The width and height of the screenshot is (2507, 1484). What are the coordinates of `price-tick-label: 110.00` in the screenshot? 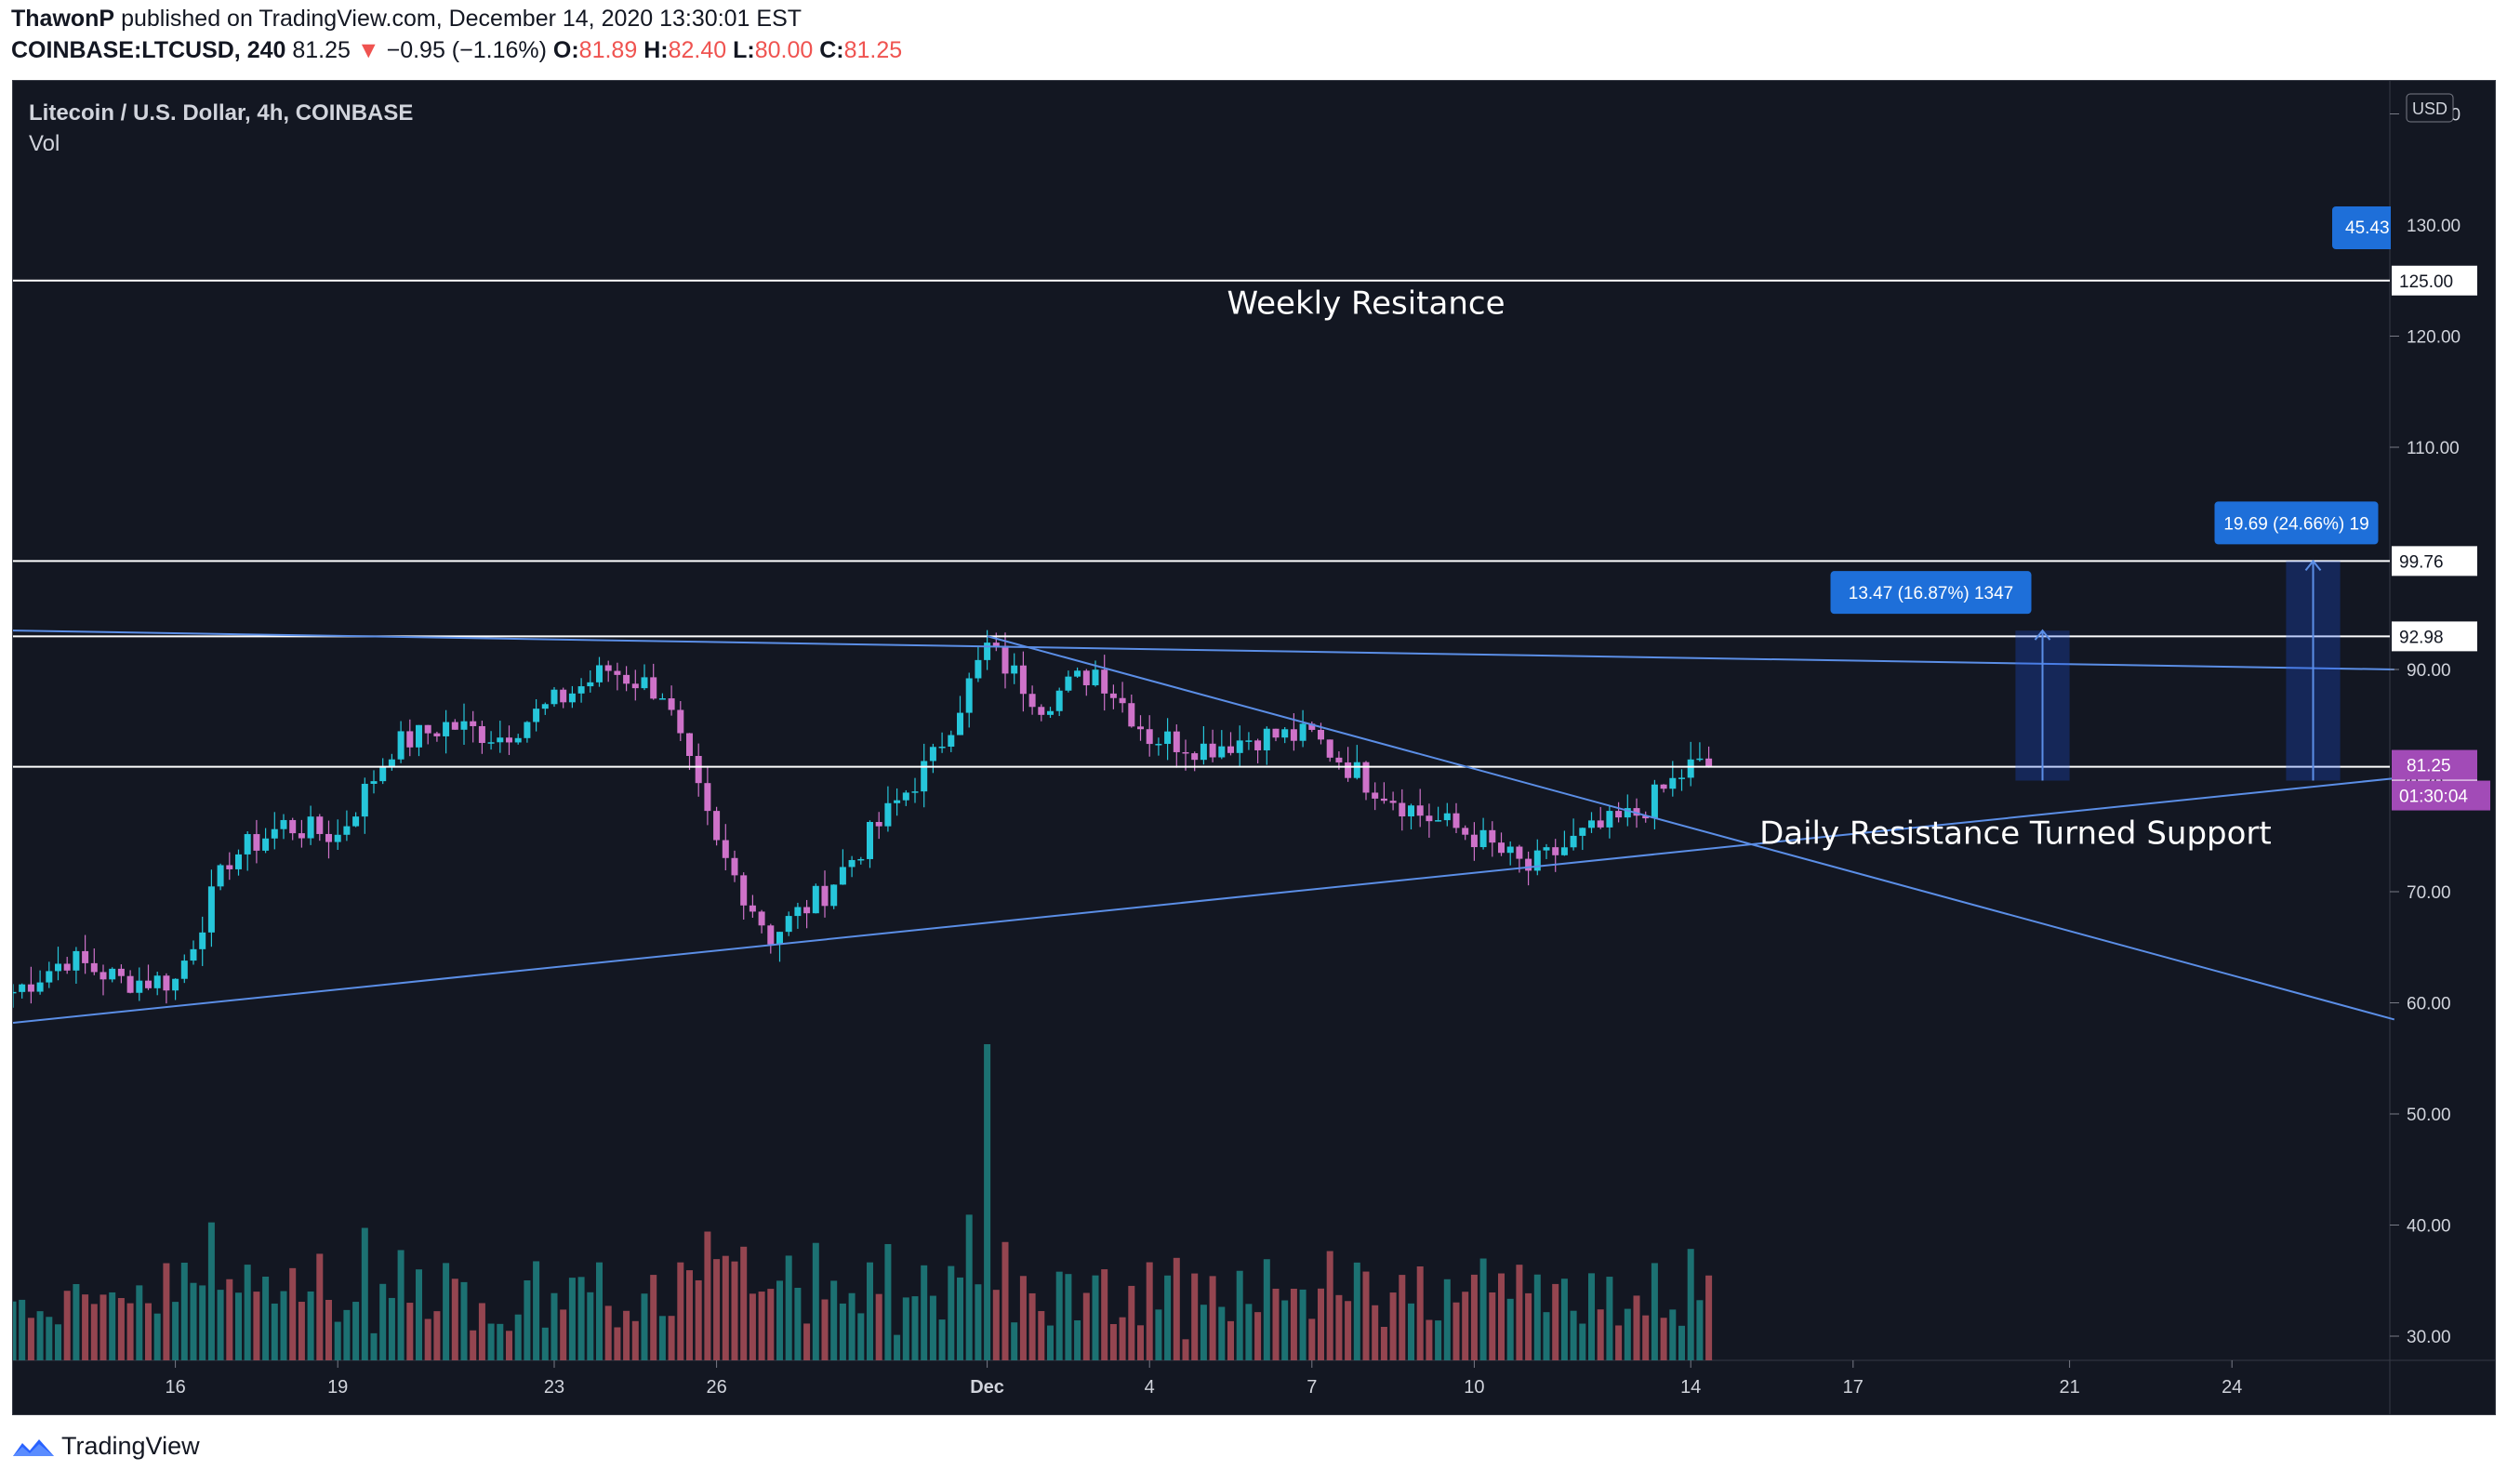 It's located at (2433, 448).